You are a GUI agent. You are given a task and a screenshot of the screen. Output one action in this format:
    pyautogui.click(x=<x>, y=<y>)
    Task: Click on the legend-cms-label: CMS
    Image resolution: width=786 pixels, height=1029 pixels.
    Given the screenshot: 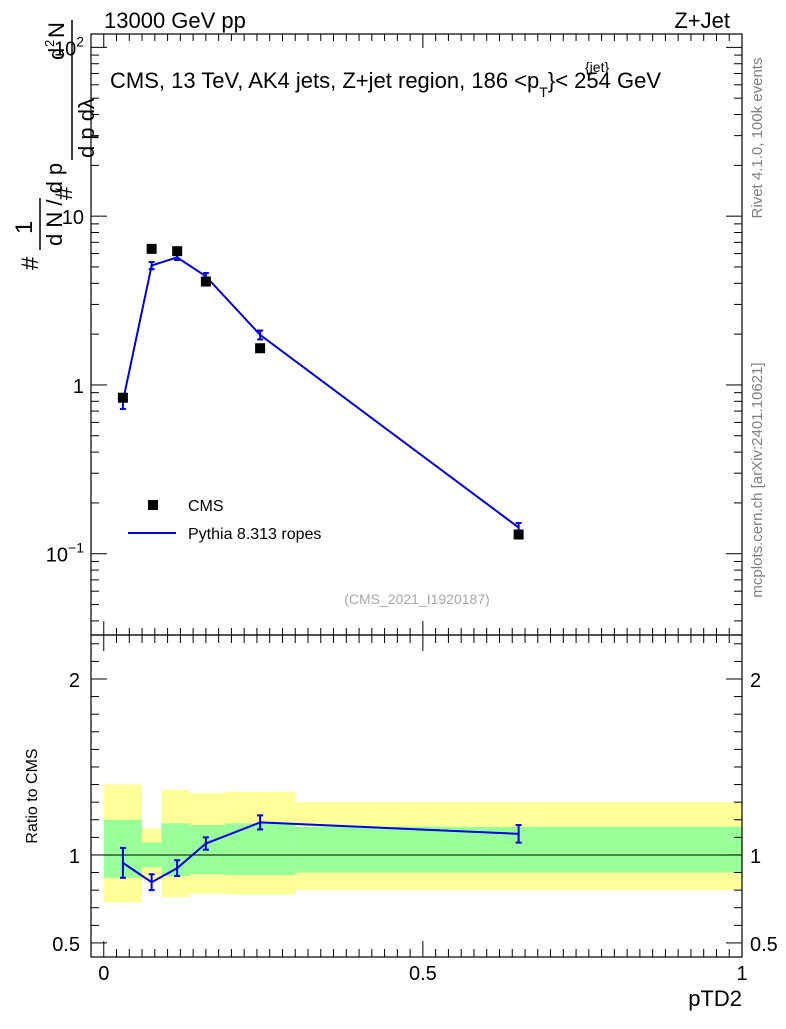 What is the action you would take?
    pyautogui.click(x=206, y=506)
    